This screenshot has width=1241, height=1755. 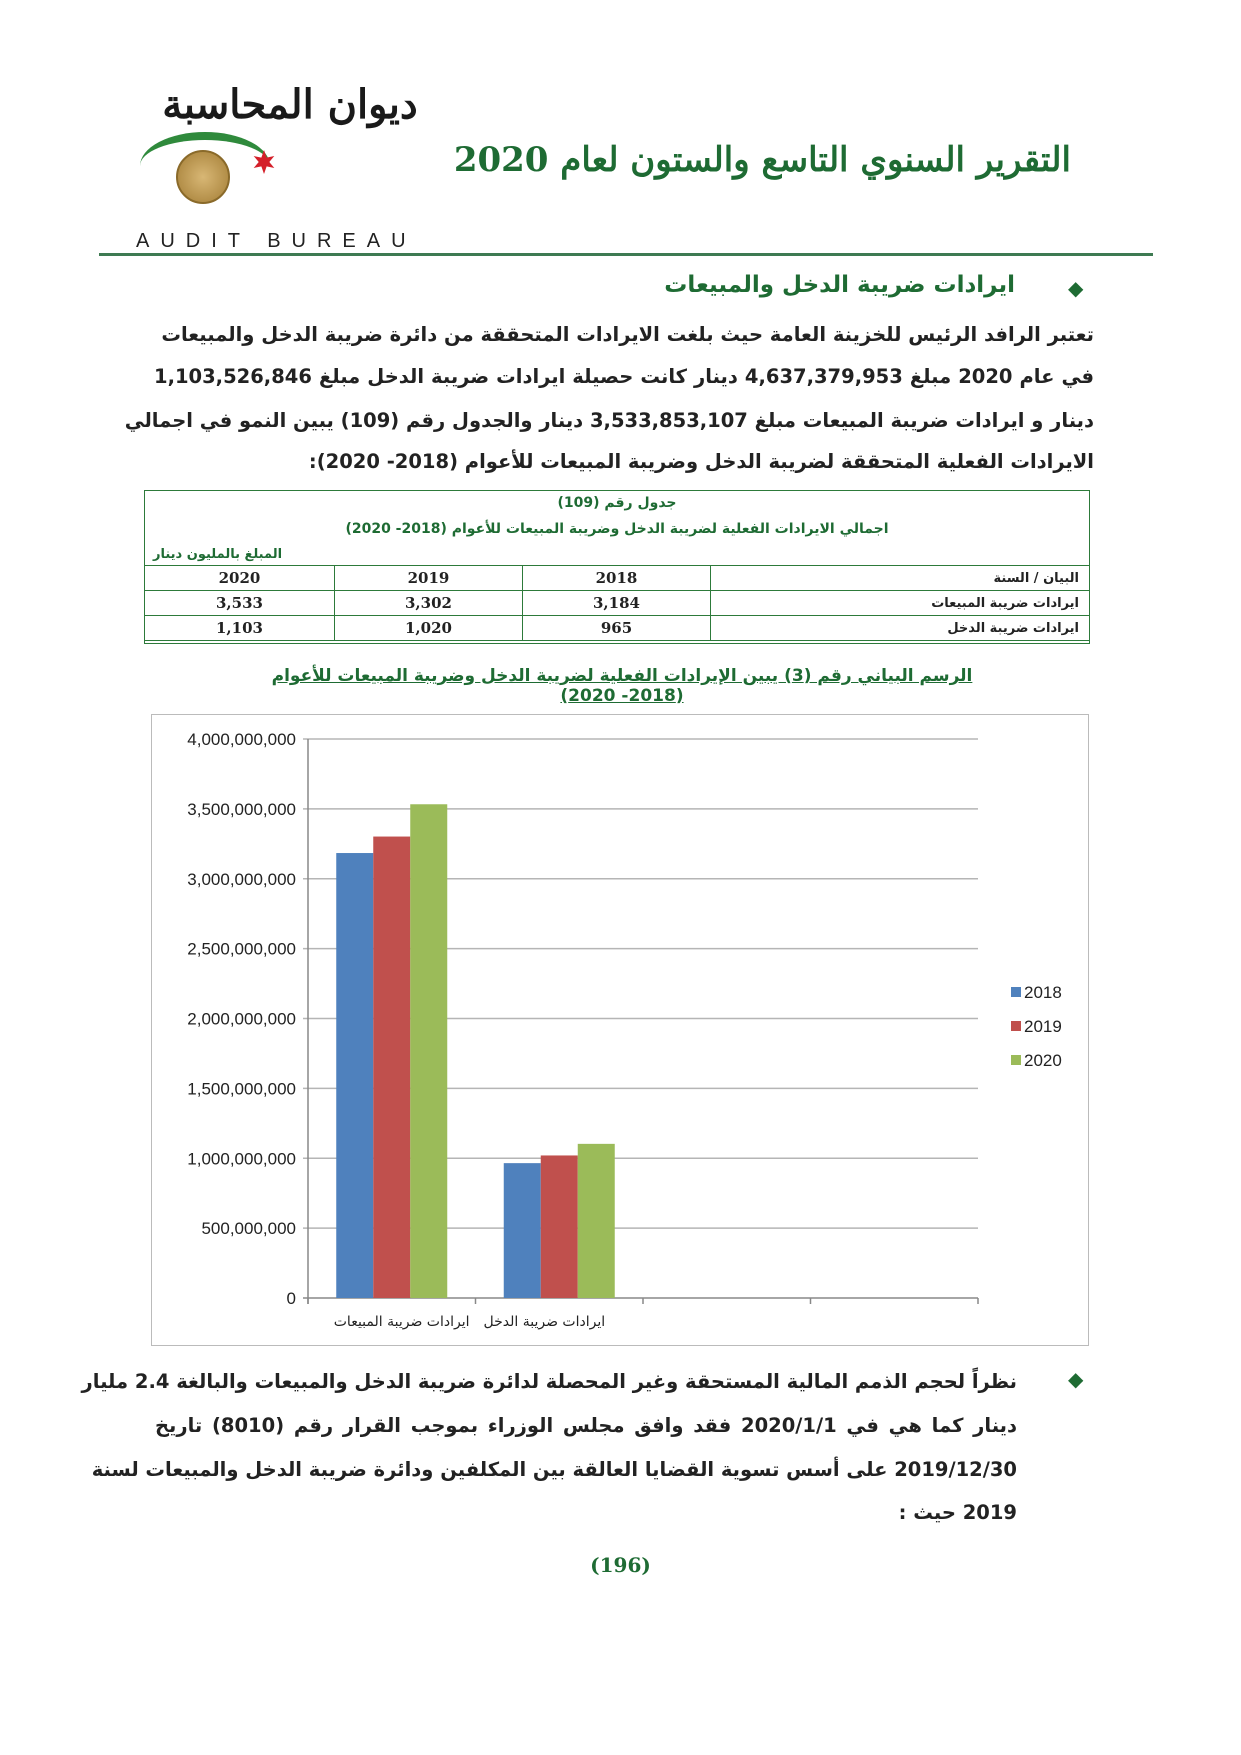 I want to click on legend-label: 2019, so click(x=1043, y=1026).